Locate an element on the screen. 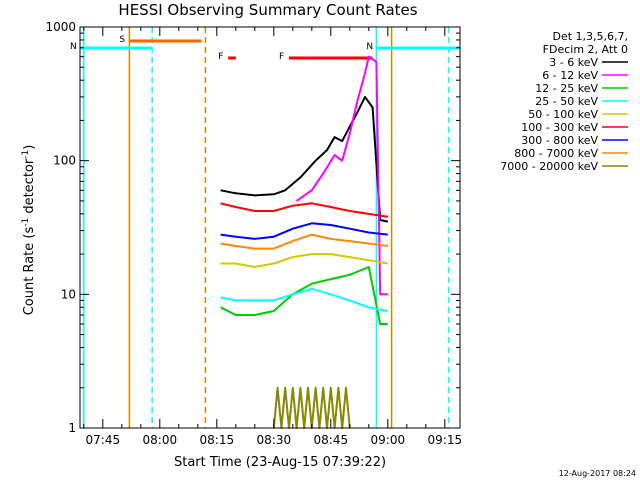  x-tick-label: 09:15 is located at coordinates (445, 440).